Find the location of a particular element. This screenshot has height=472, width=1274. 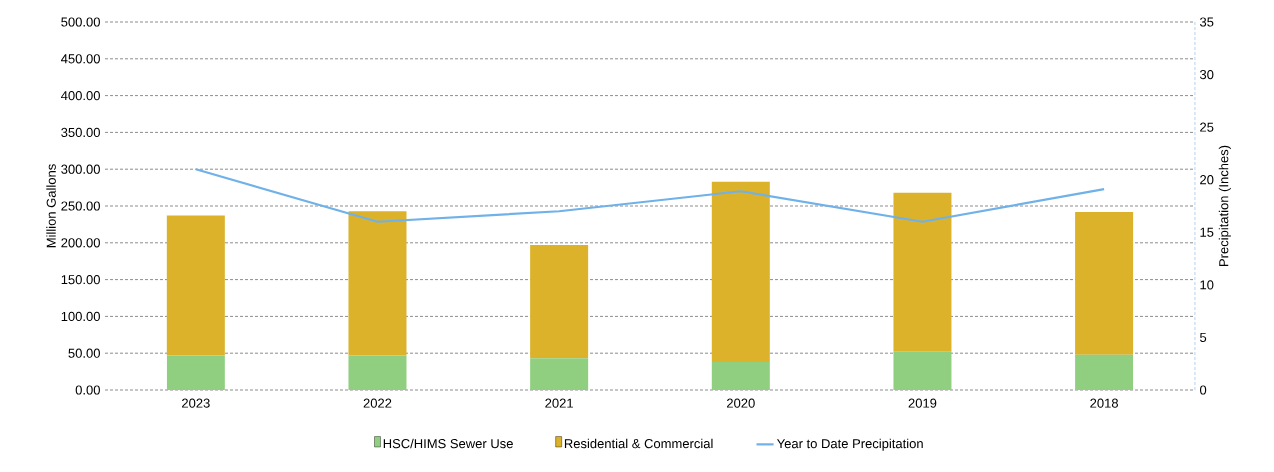

y-tick-label: 0.00 is located at coordinates (87, 390).